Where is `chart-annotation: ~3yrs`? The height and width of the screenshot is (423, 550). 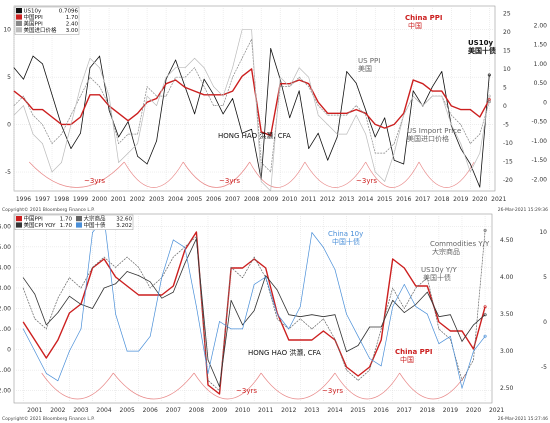 chart-annotation: ~3yrs is located at coordinates (94, 181).